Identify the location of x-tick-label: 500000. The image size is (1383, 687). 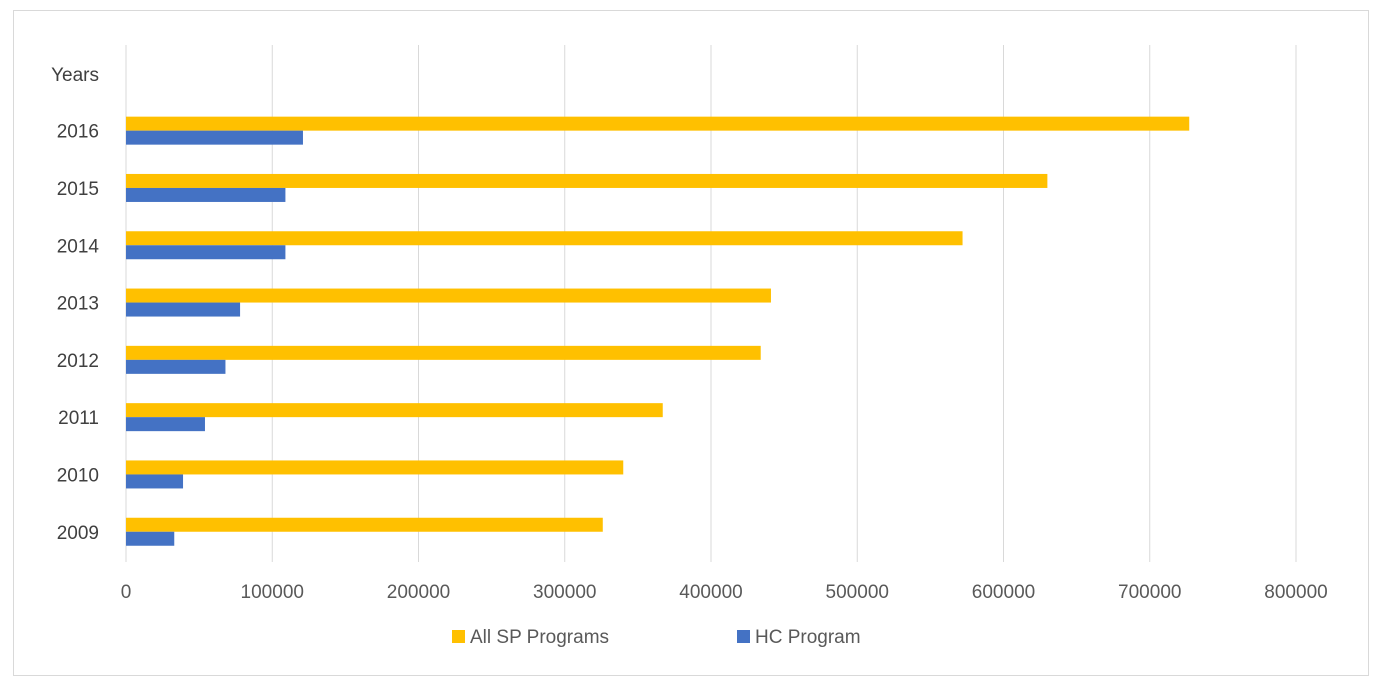
(857, 592).